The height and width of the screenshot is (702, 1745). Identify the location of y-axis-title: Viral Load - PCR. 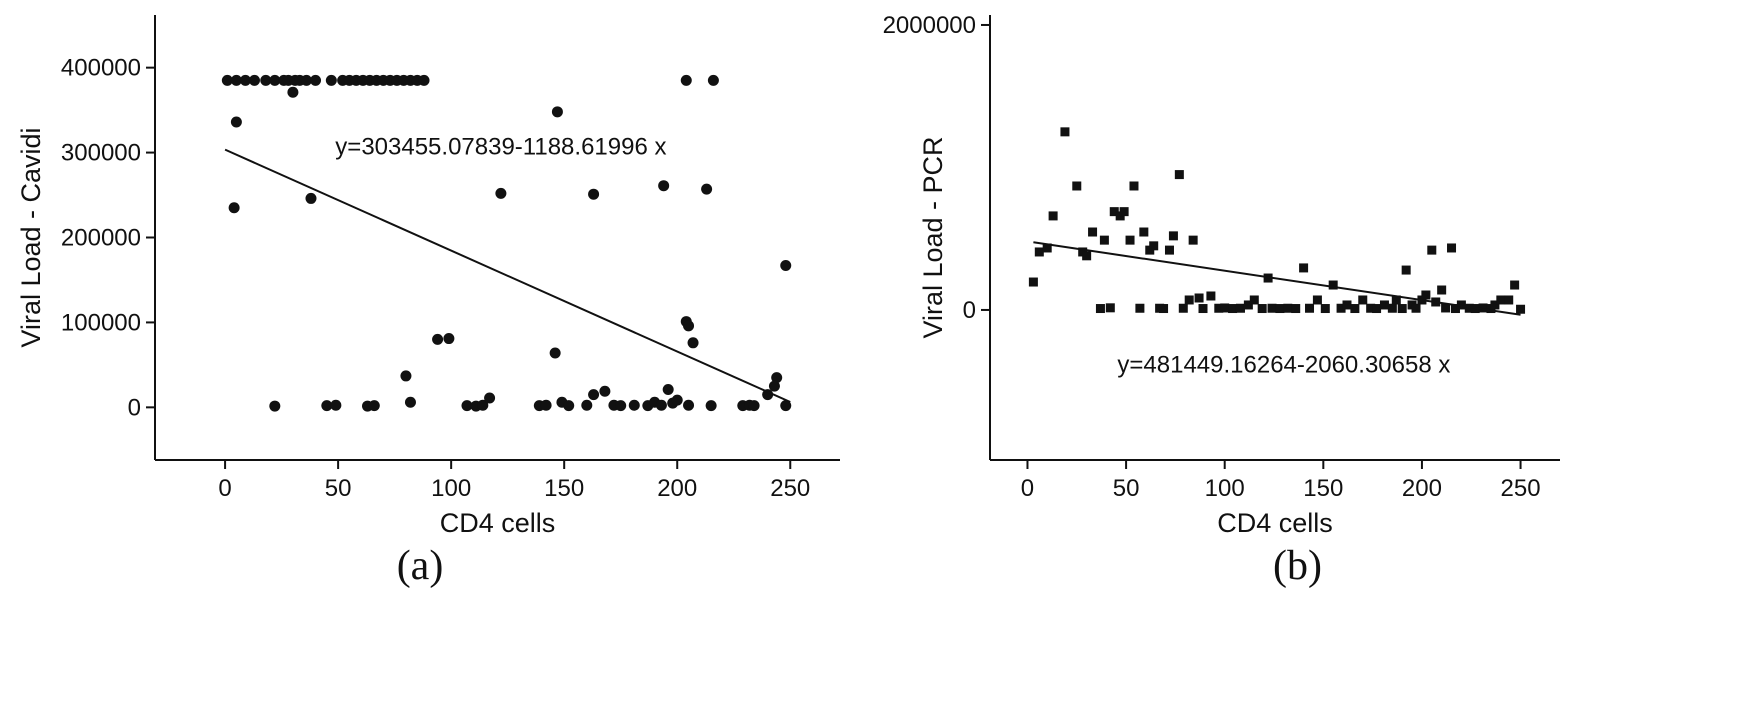
(933, 237).